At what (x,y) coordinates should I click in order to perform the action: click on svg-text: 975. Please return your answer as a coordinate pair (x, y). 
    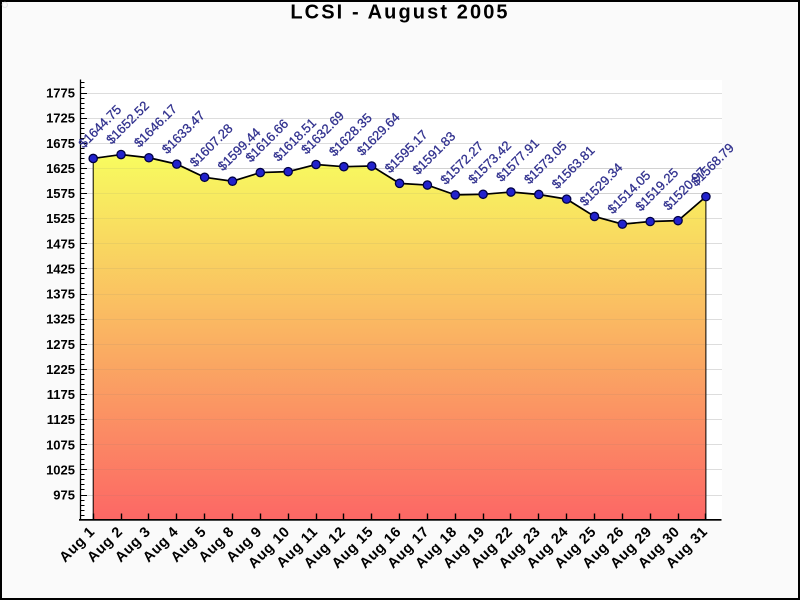
    Looking at the image, I should click on (64, 495).